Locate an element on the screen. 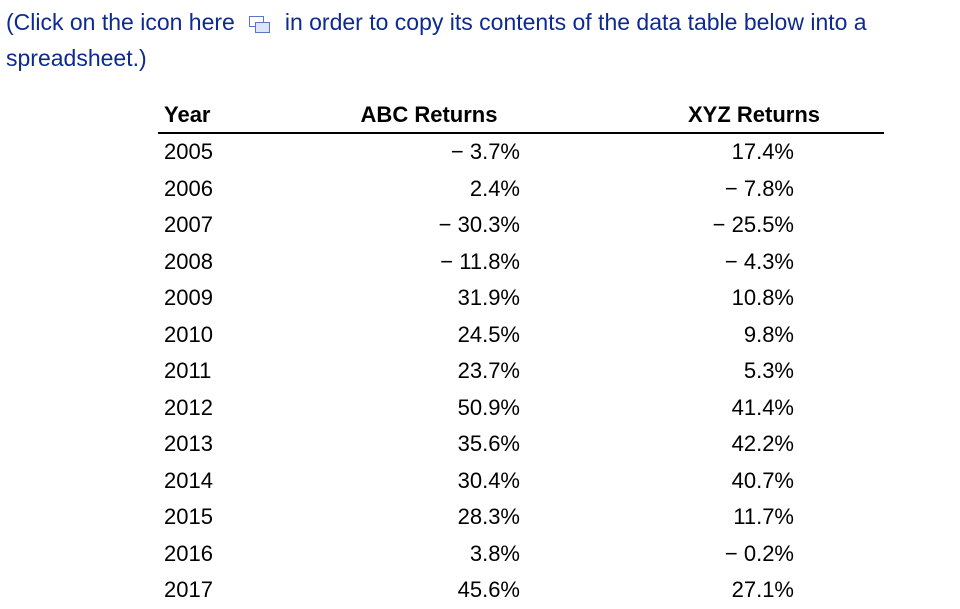 The image size is (960, 609). cell-xyz-return: 9.8% is located at coordinates (768, 334).